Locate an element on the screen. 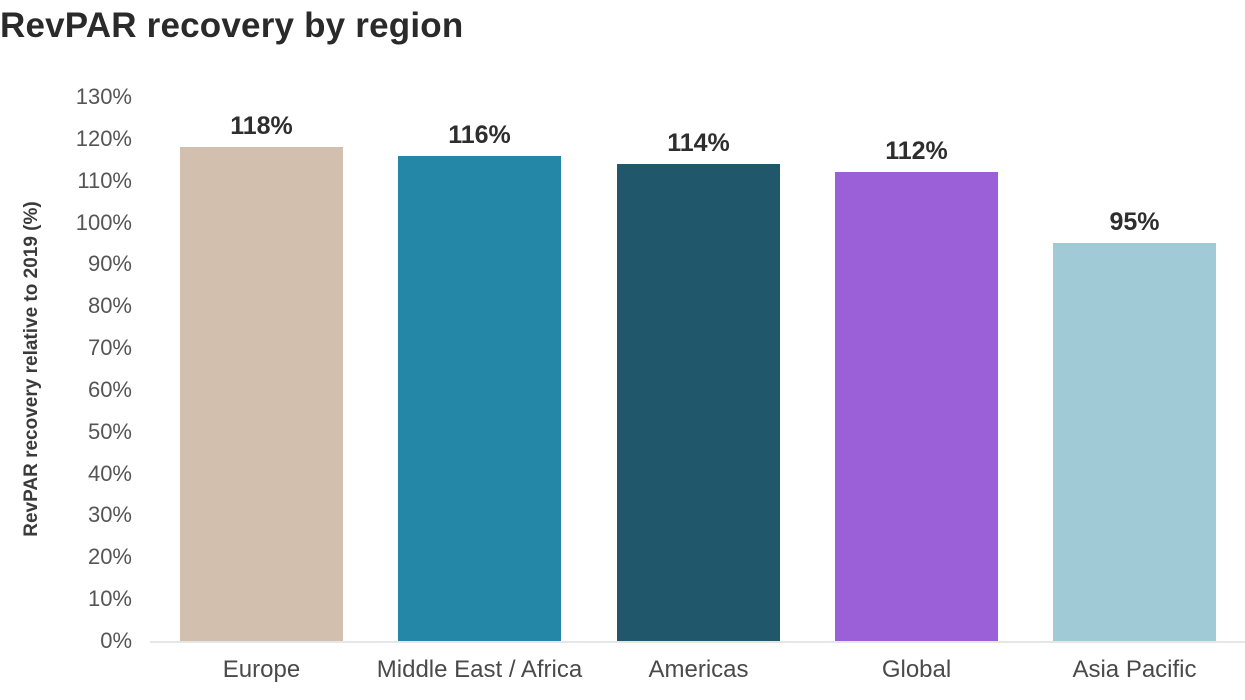  bar-value-label: 118% is located at coordinates (261, 126).